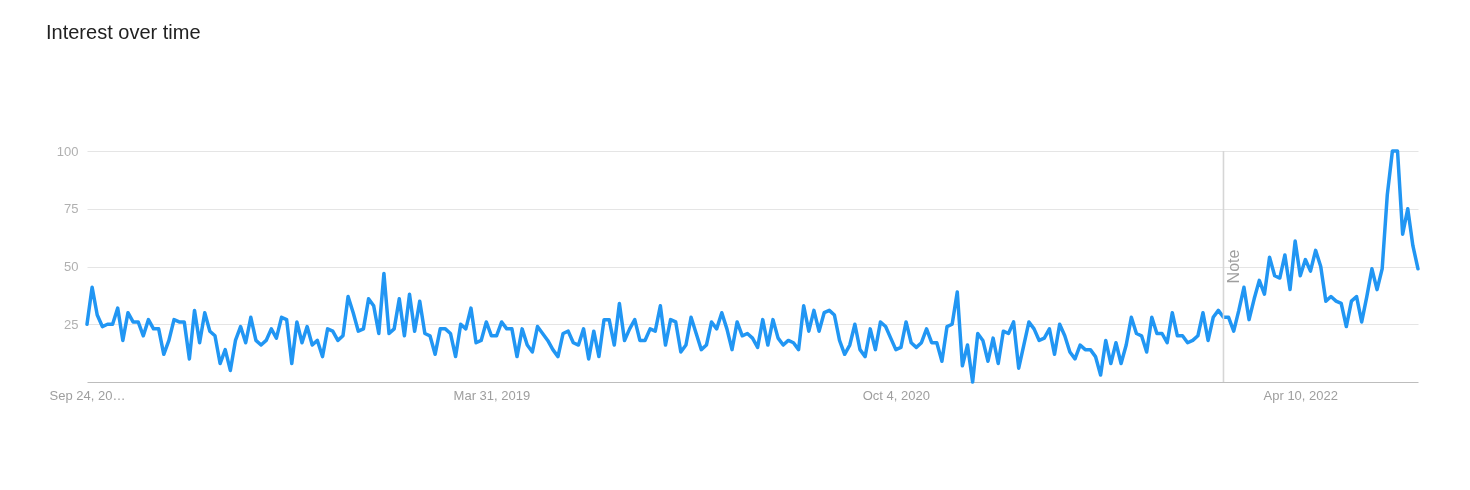 The height and width of the screenshot is (490, 1470). What do you see at coordinates (123, 32) in the screenshot?
I see `chart-title: Interest over time` at bounding box center [123, 32].